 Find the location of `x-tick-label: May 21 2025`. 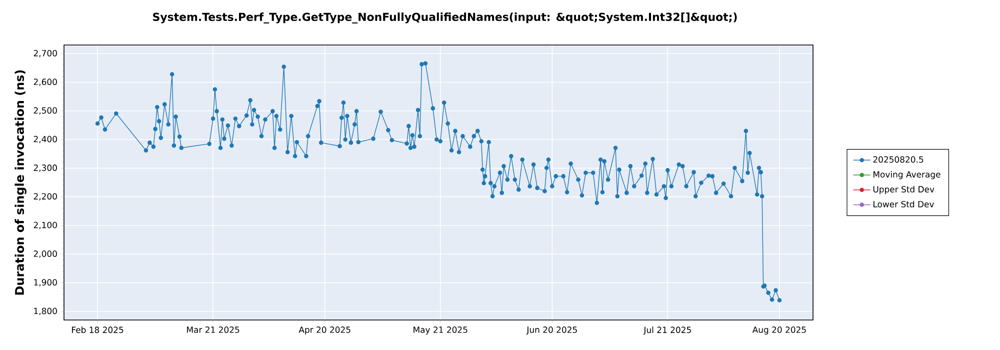

x-tick-label: May 21 2025 is located at coordinates (441, 330).